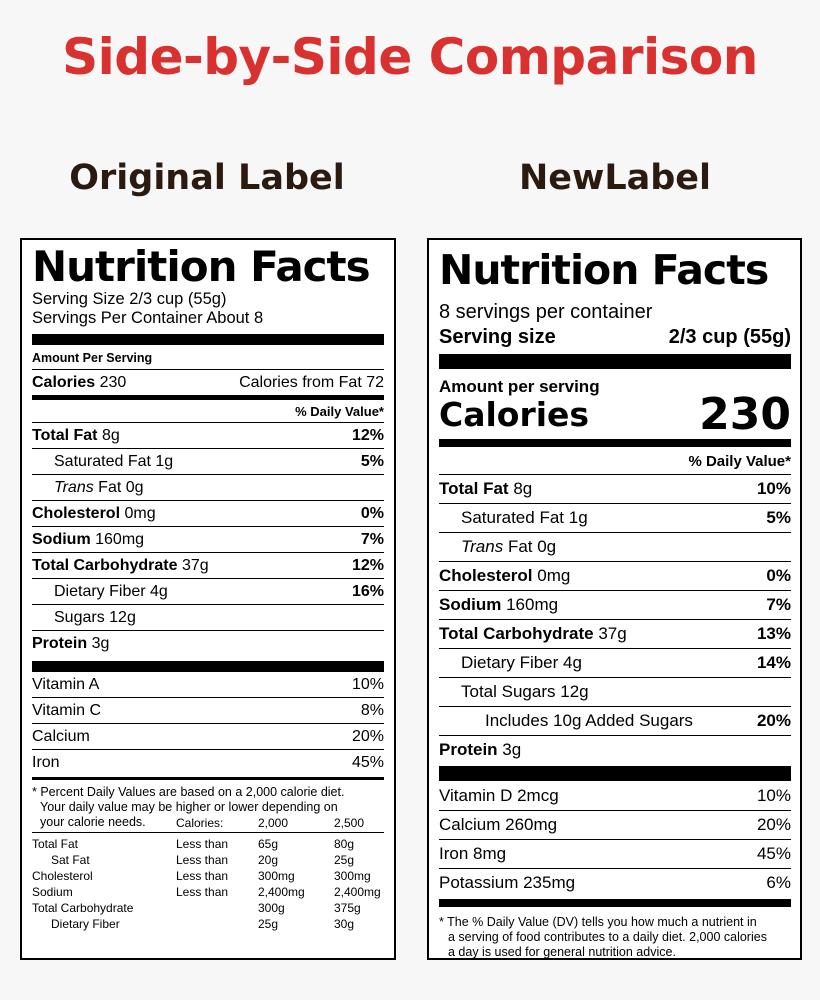  What do you see at coordinates (519, 386) in the screenshot?
I see `amount-per-serving: Amount per serving` at bounding box center [519, 386].